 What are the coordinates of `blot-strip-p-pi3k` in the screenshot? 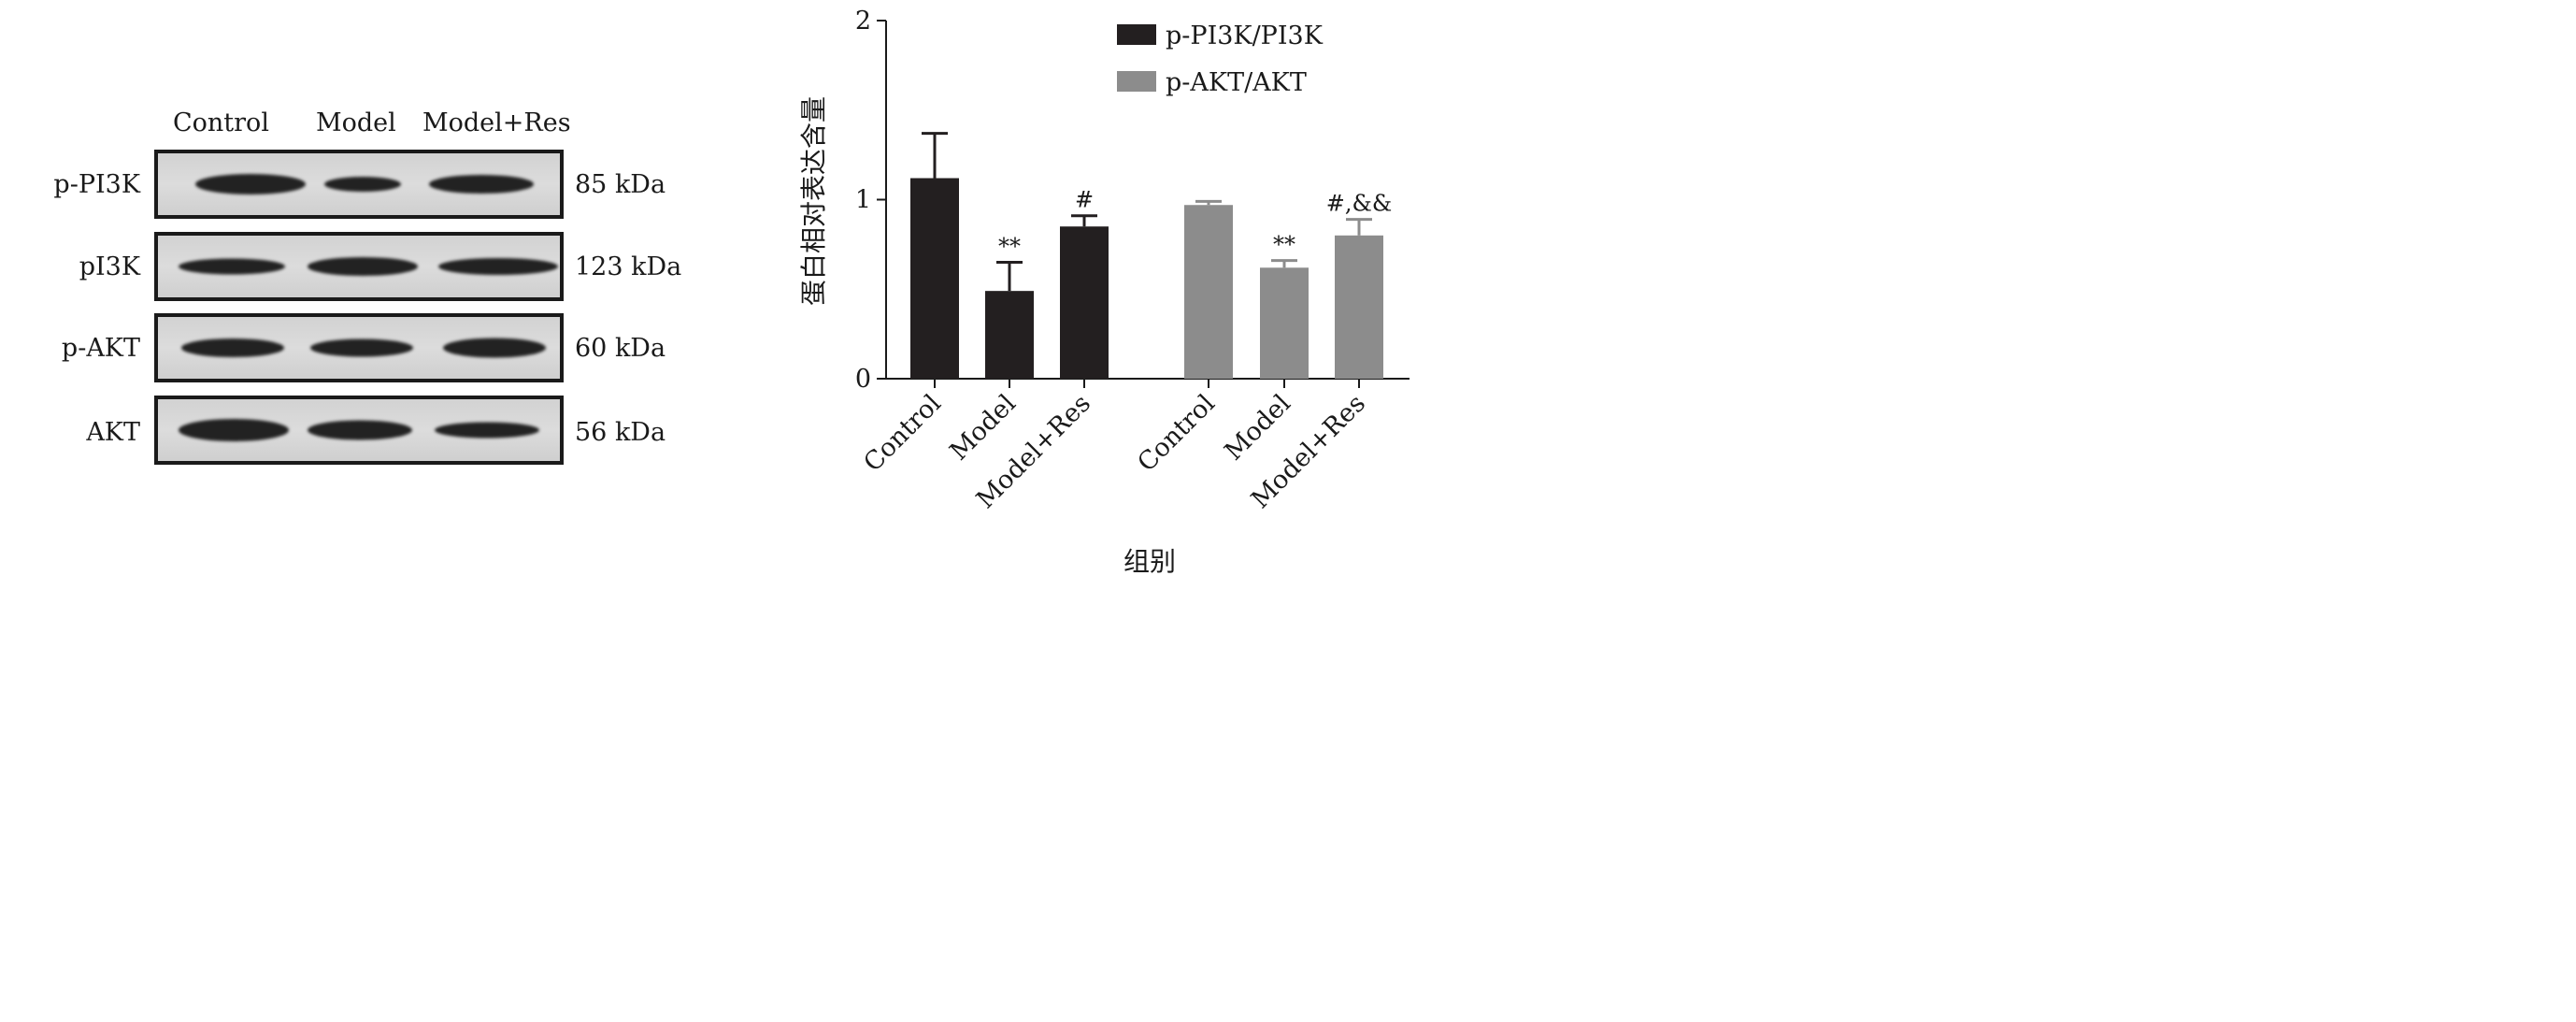 It's located at (359, 184).